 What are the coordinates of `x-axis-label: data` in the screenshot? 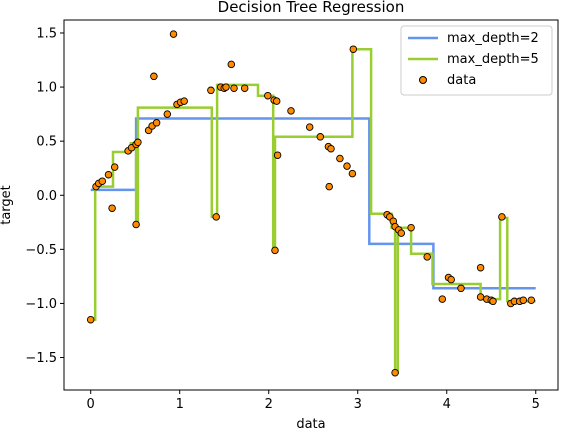 It's located at (310, 423).